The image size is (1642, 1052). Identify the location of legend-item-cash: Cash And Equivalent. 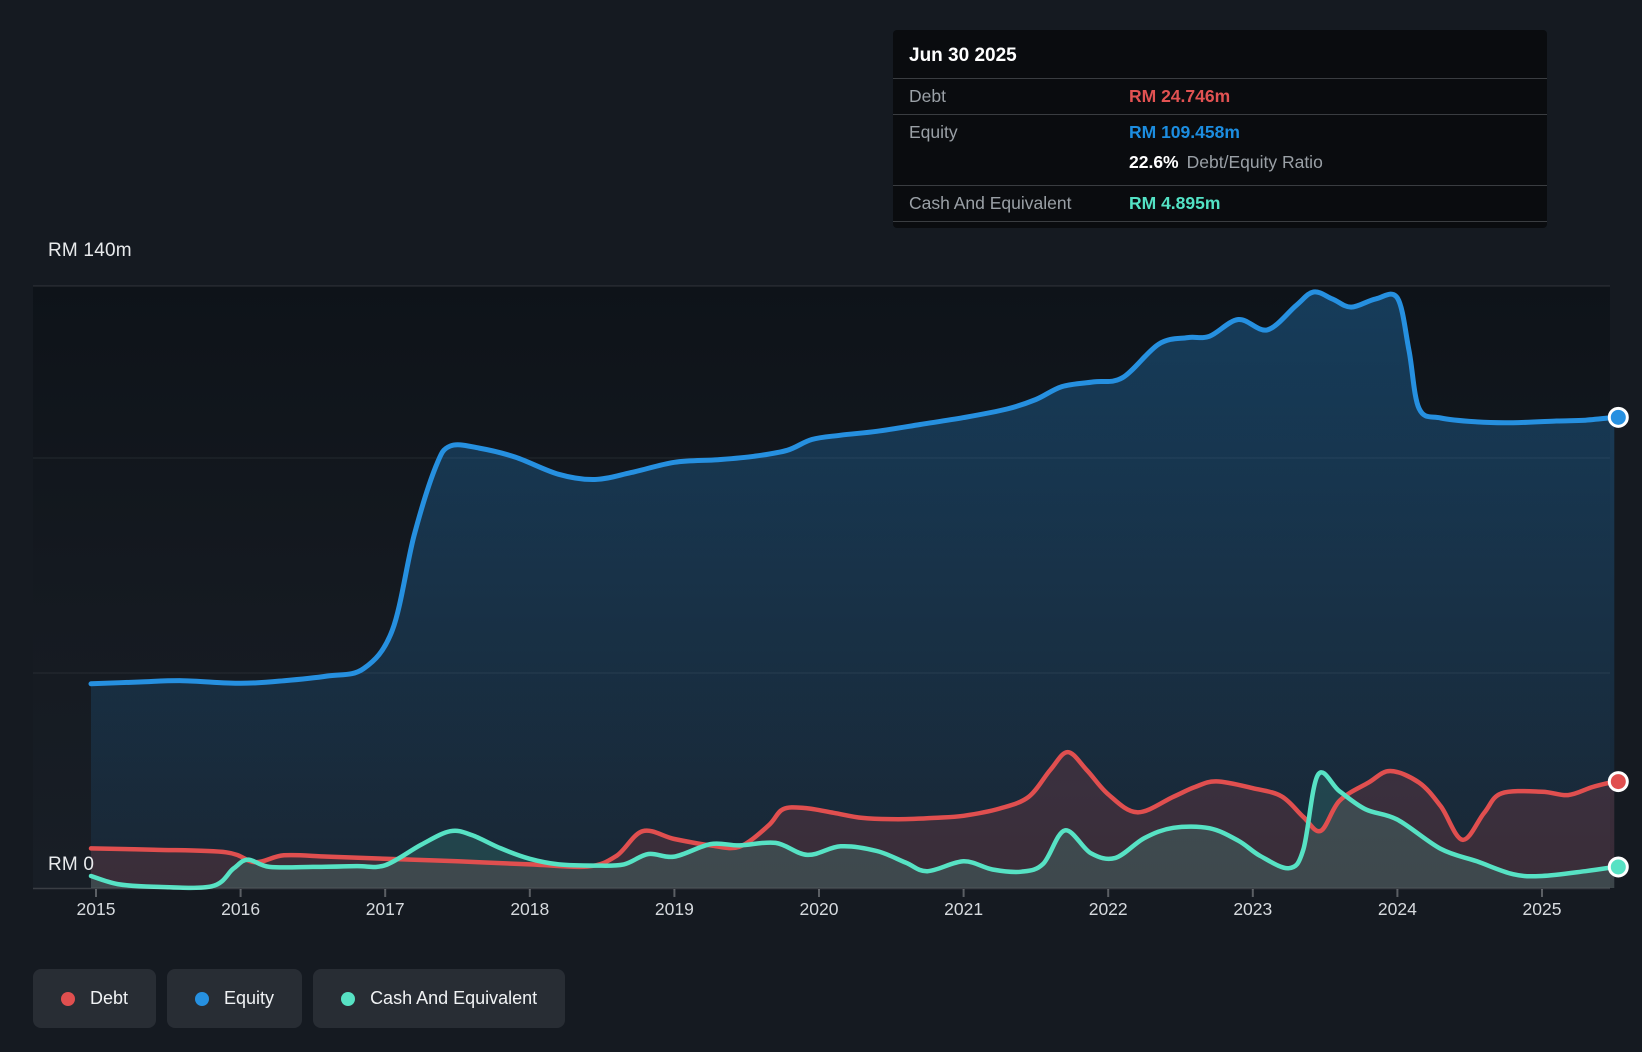
(439, 998).